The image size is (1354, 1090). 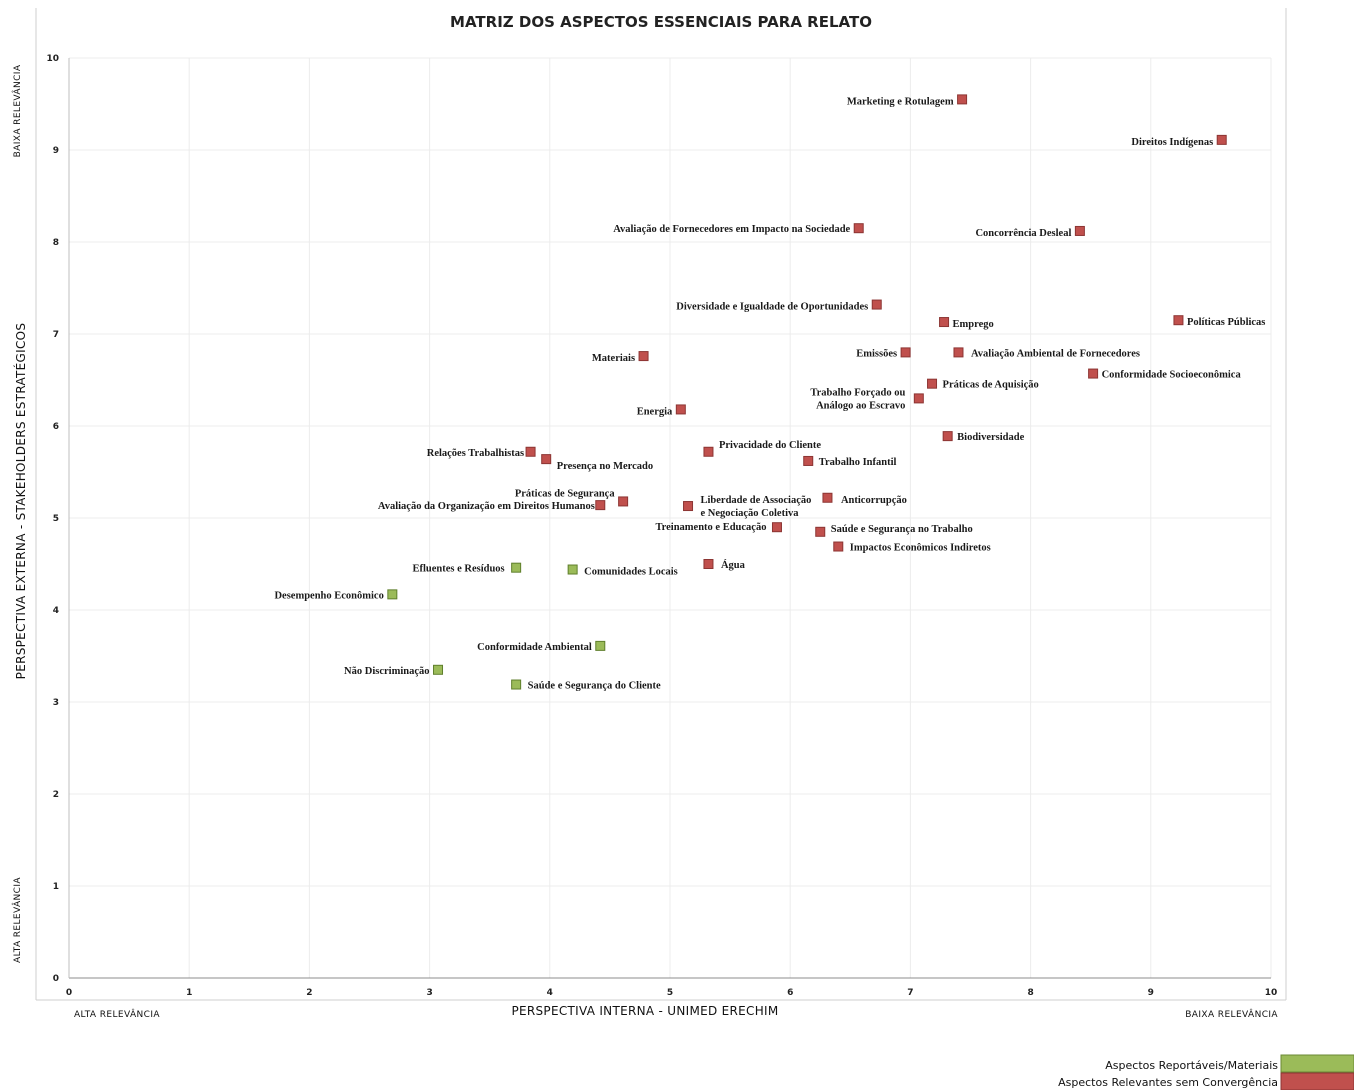 What do you see at coordinates (1023, 233) in the screenshot?
I see `data-point-label: Concorrência Desleal` at bounding box center [1023, 233].